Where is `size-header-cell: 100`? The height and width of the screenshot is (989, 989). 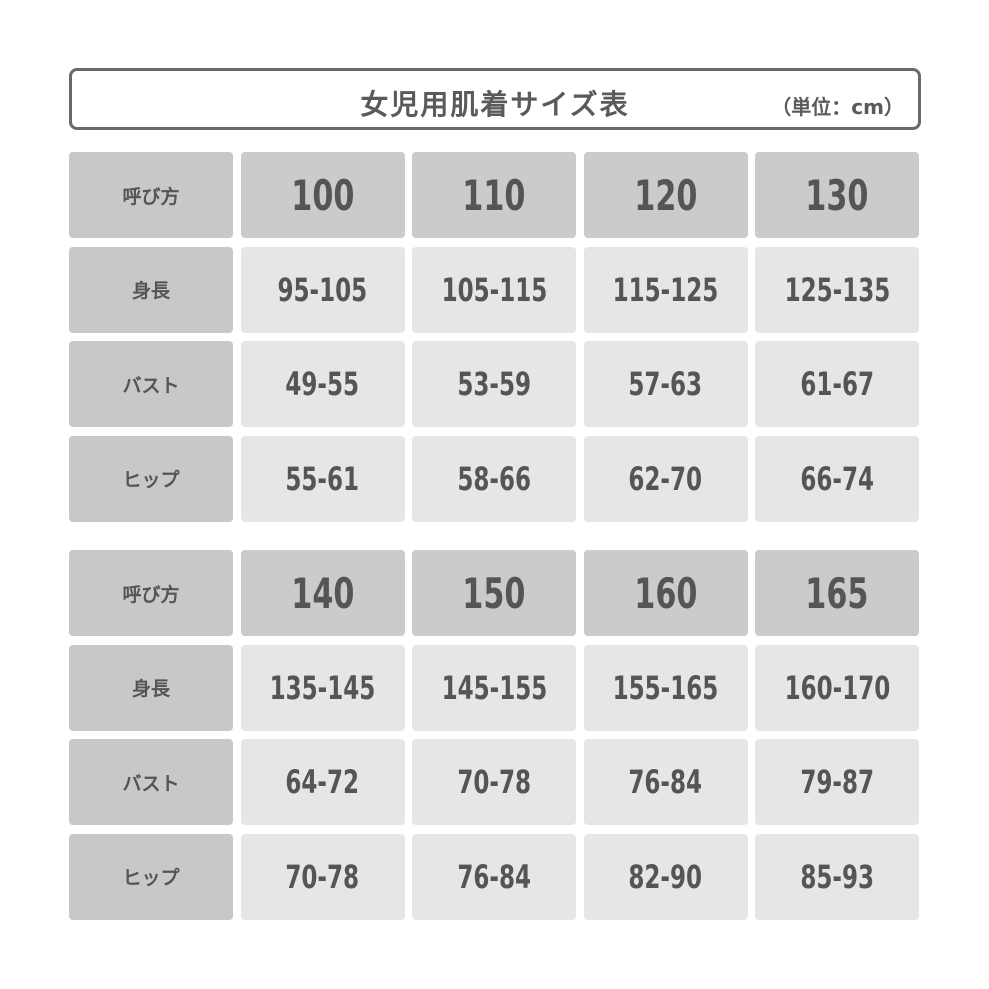
size-header-cell: 100 is located at coordinates (322, 195).